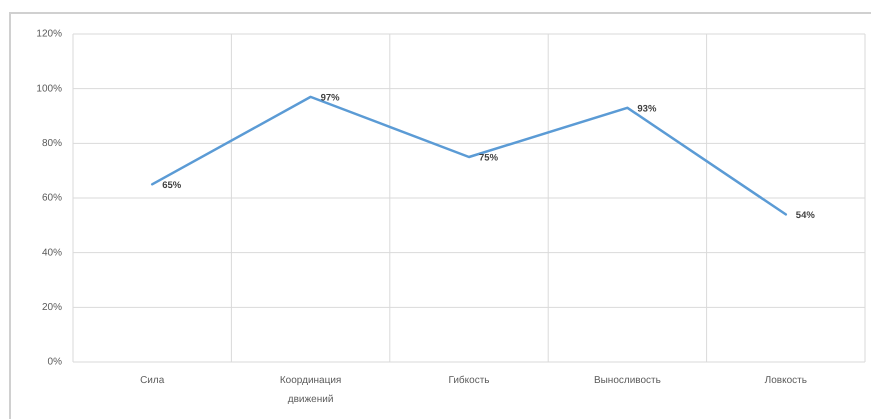  What do you see at coordinates (647, 108) in the screenshot?
I see `data-label: 93%` at bounding box center [647, 108].